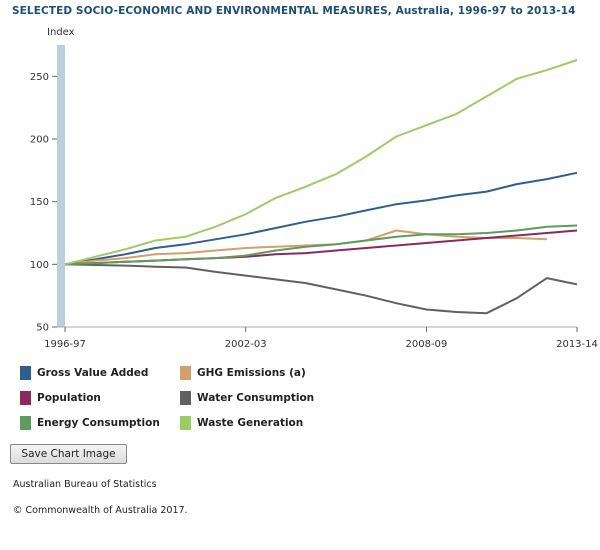 Image resolution: width=600 pixels, height=550 pixels. I want to click on series-line-water-consumption, so click(321, 289).